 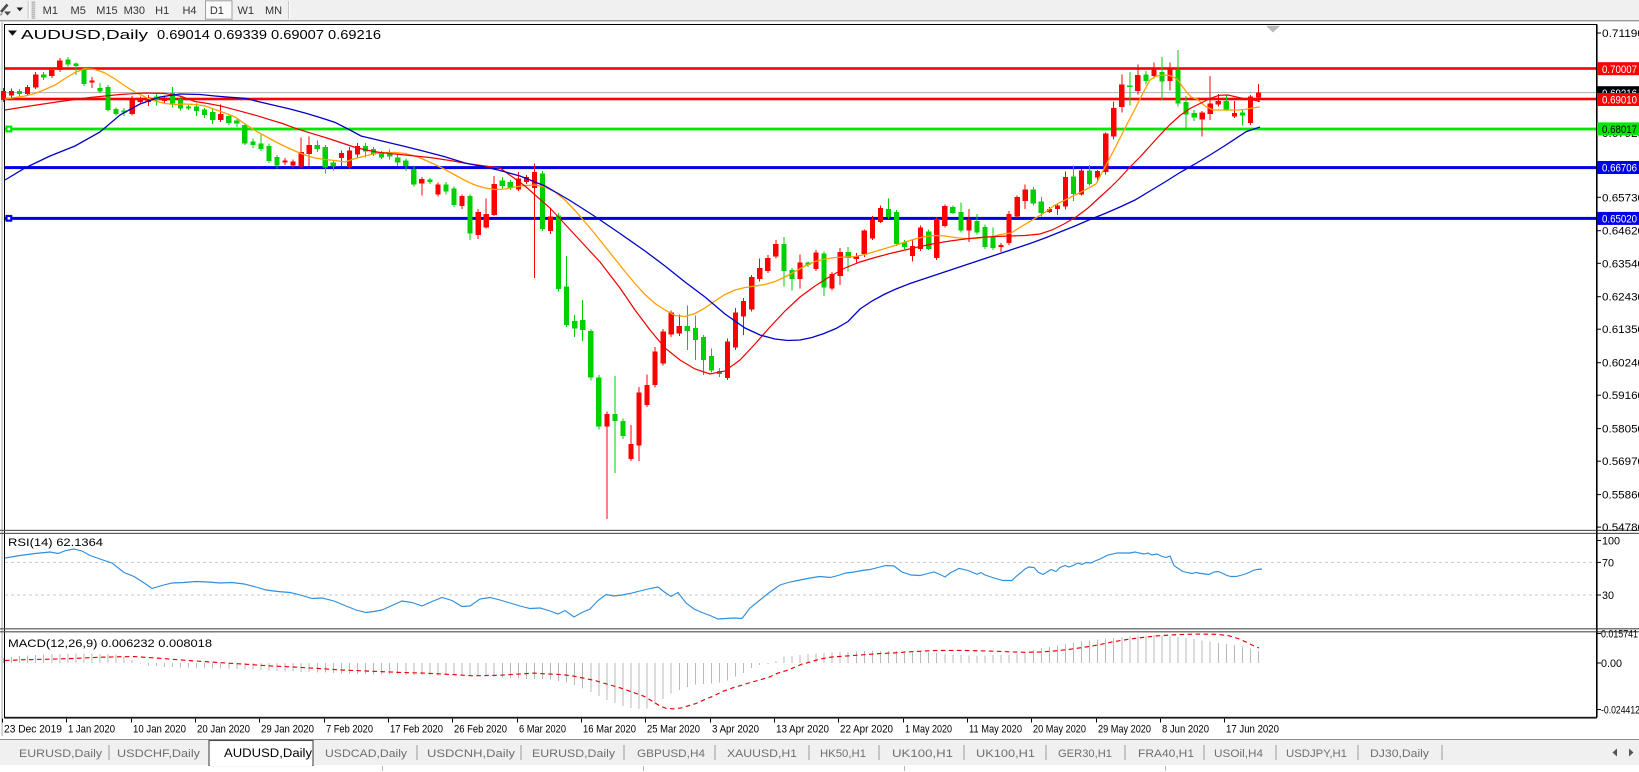 What do you see at coordinates (1059, 730) in the screenshot?
I see `svg-text: 20 May 2020` at bounding box center [1059, 730].